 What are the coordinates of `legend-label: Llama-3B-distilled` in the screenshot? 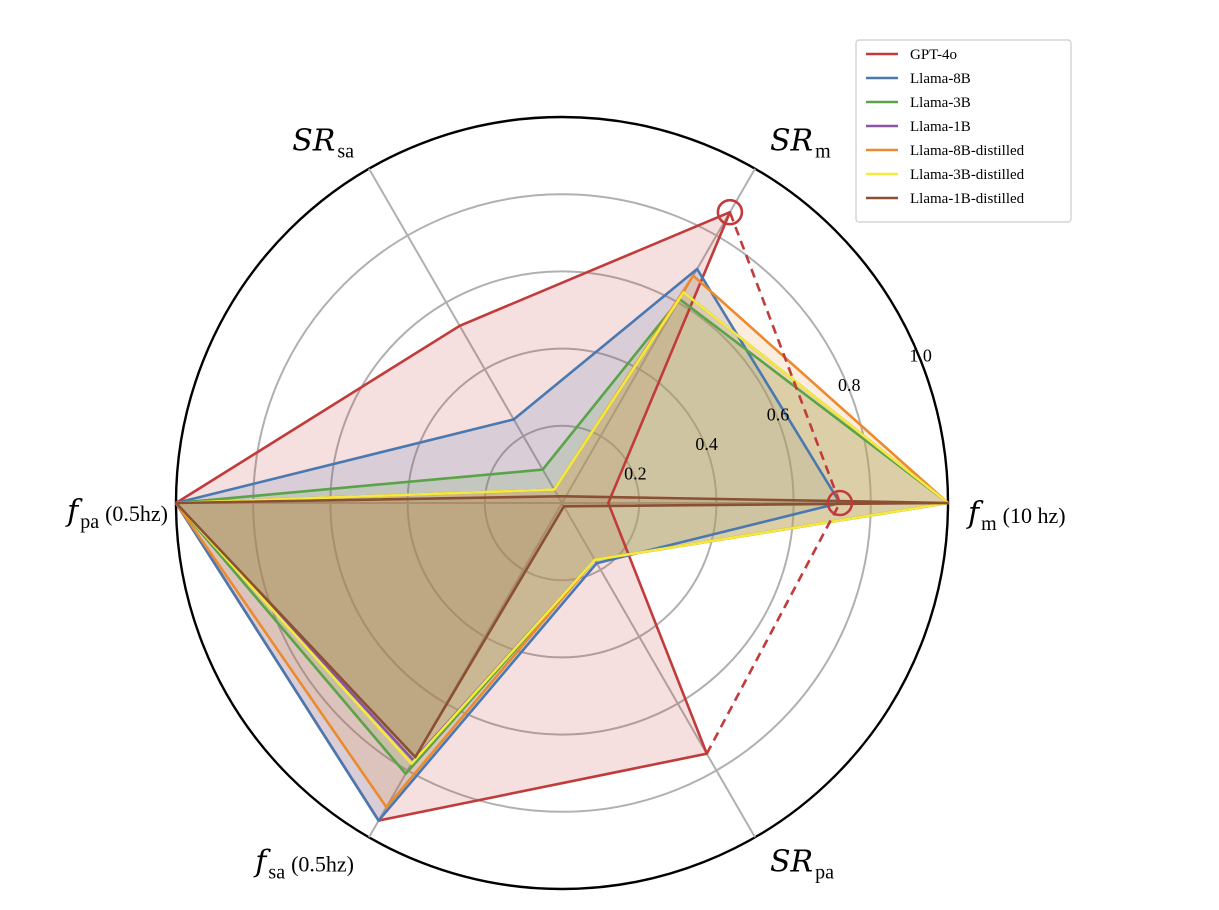 It's located at (967, 175).